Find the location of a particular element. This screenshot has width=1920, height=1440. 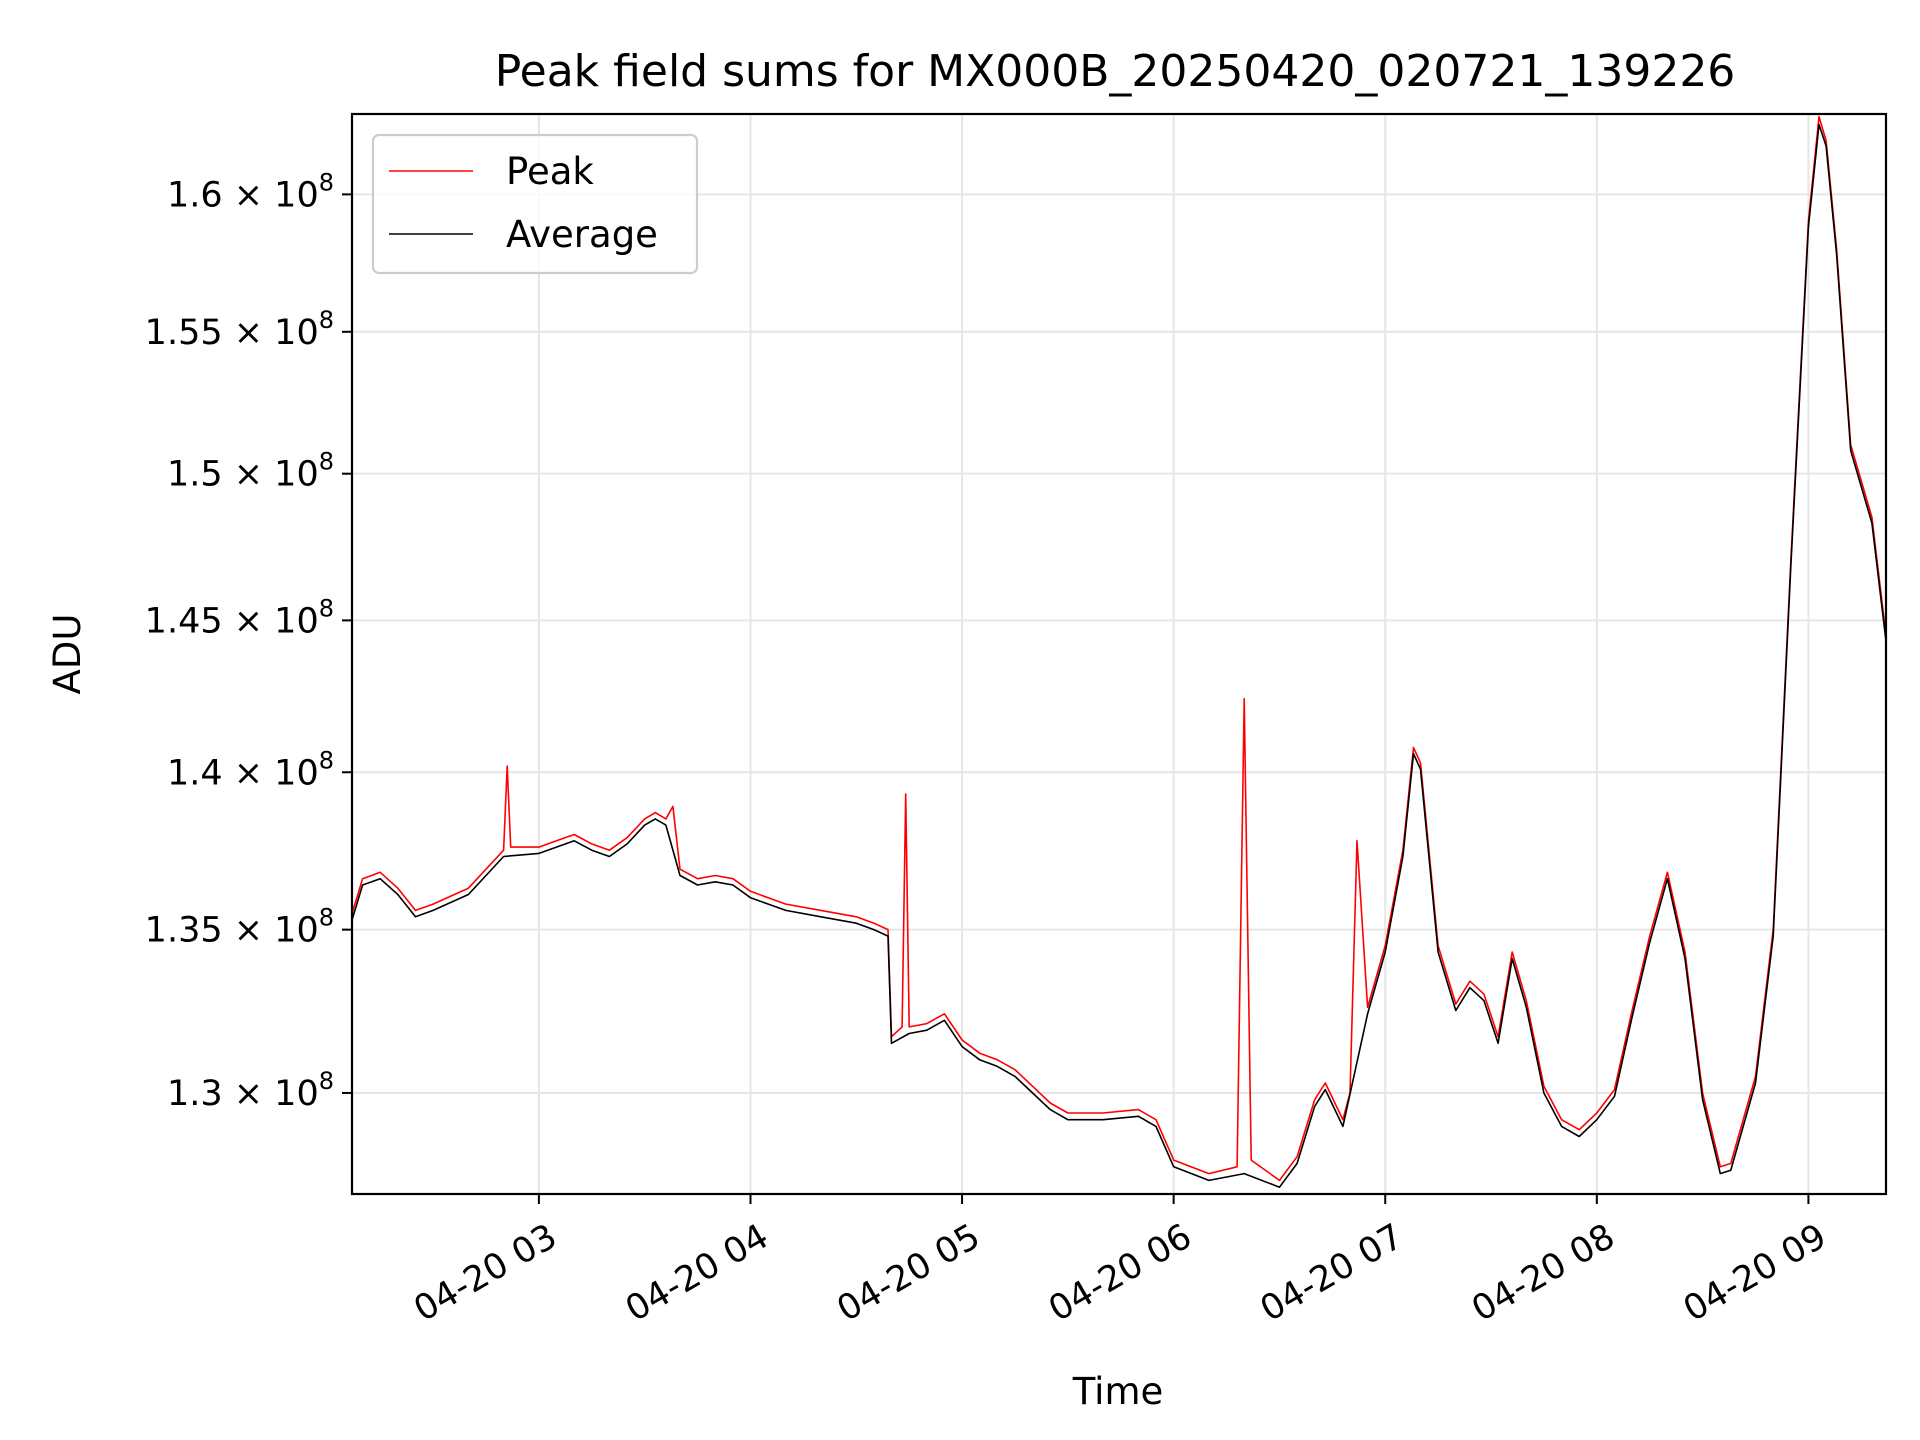

y-tick-label: 1.4 × 108 is located at coordinates (250, 769).